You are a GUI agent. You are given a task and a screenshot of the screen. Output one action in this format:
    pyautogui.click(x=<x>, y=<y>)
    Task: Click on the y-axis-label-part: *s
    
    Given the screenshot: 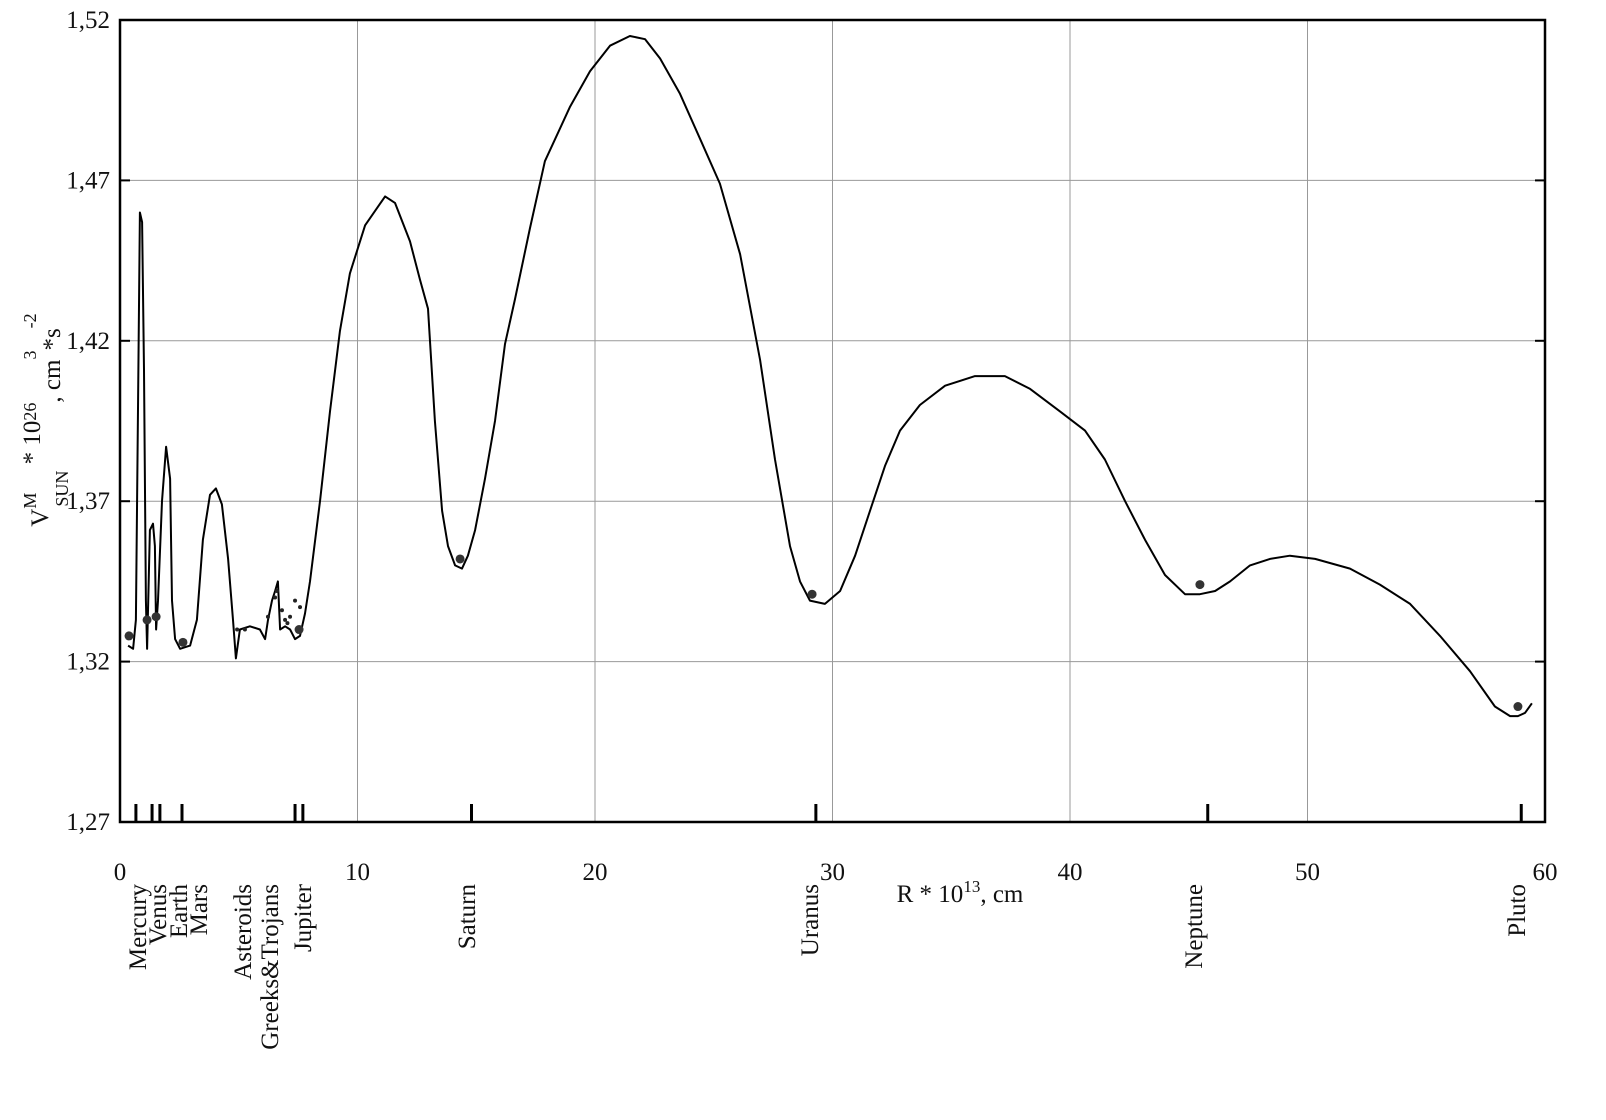 What is the action you would take?
    pyautogui.click(x=52, y=339)
    